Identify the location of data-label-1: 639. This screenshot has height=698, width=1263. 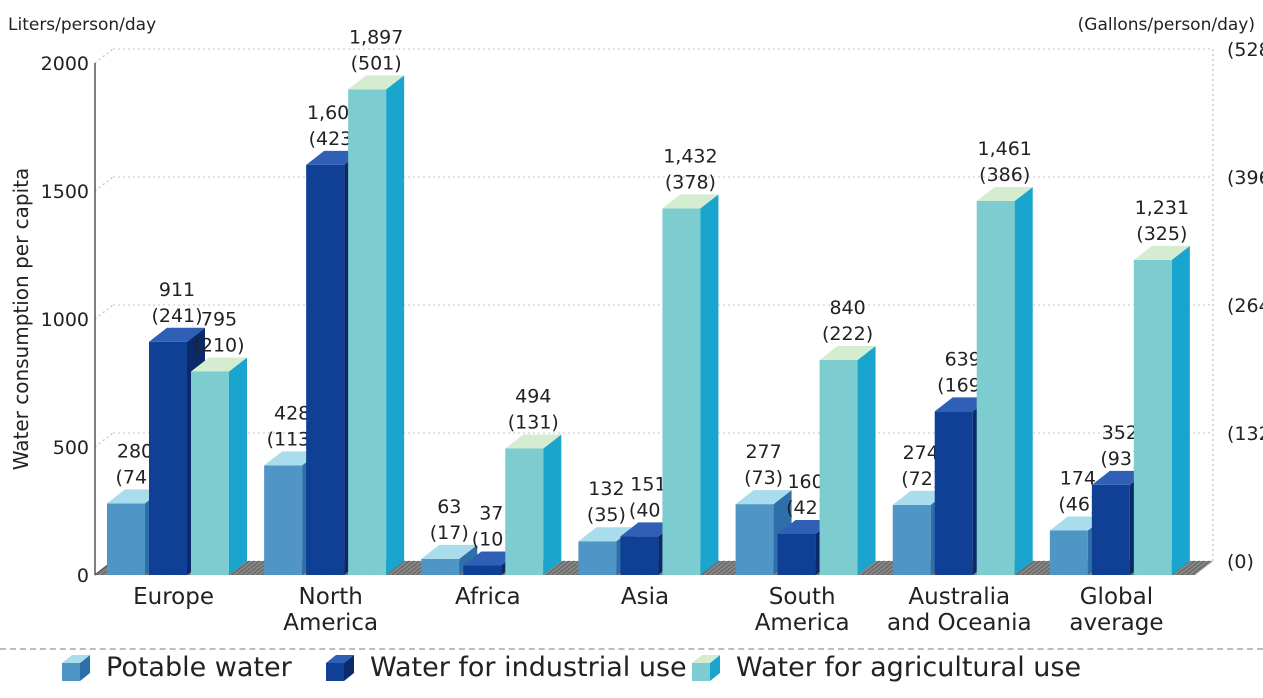
(963, 359).